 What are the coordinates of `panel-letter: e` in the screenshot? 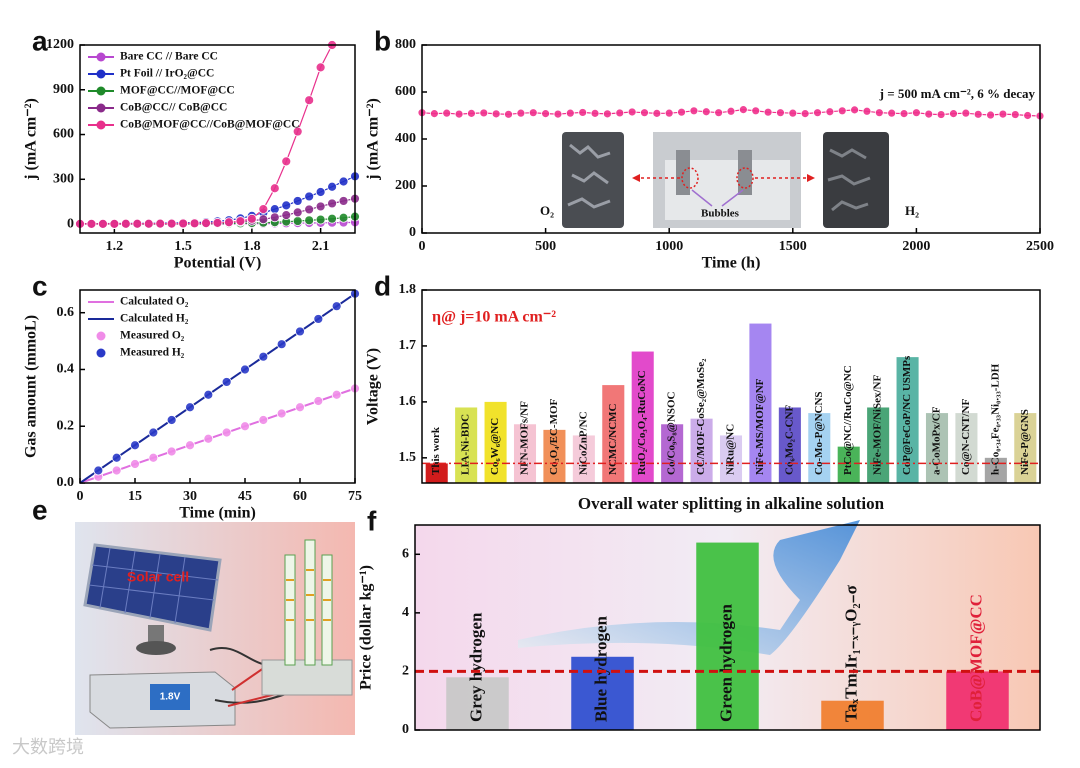 It's located at (40, 509).